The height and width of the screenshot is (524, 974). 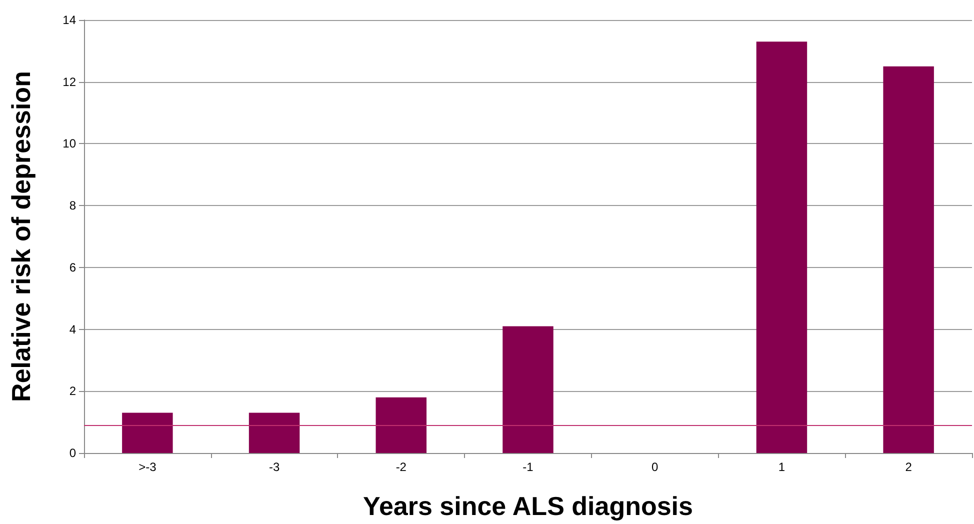 I want to click on x-tick-label: >-3, so click(x=147, y=467).